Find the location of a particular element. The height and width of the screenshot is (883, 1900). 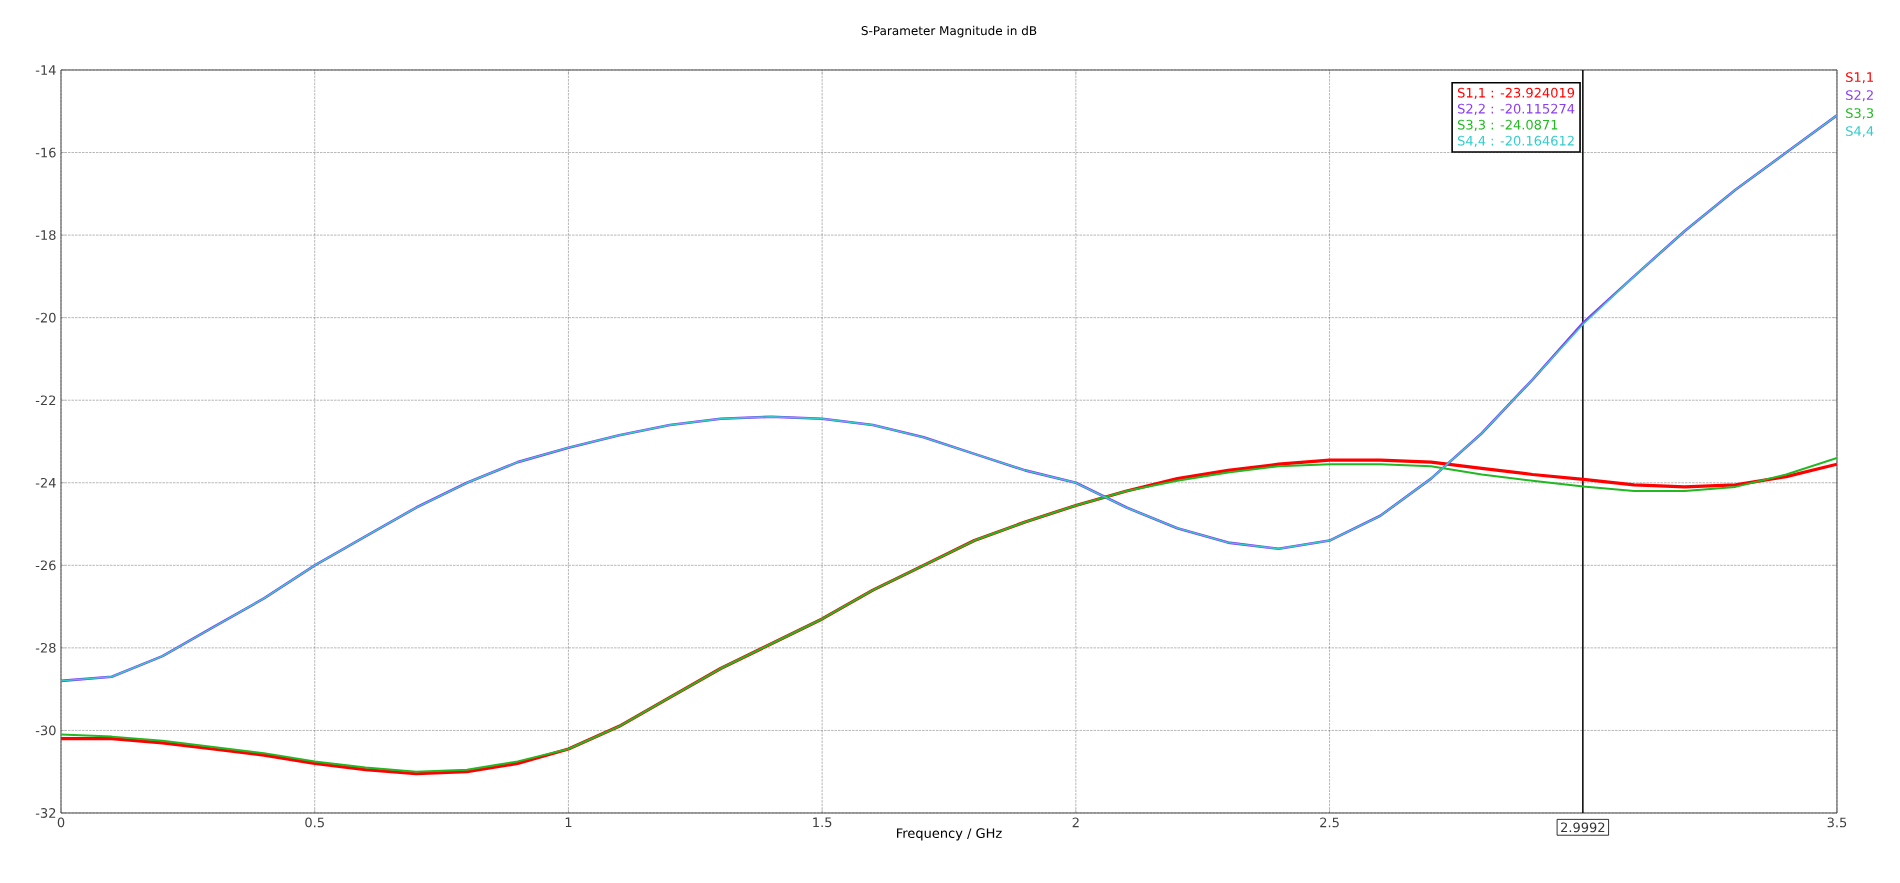

x-tick-label: 2.5 is located at coordinates (1329, 822).